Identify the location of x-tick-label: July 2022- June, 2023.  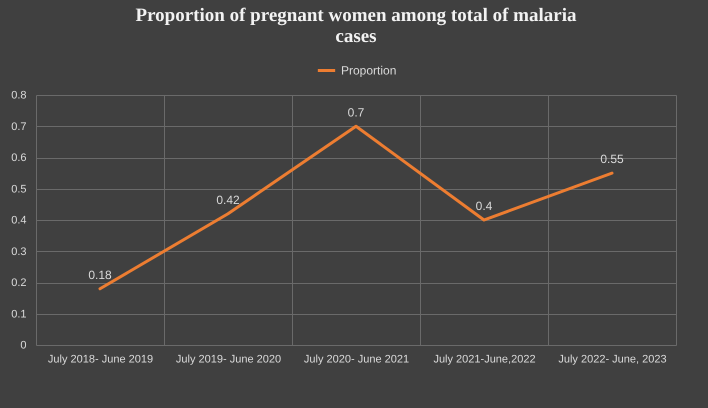
(612, 360).